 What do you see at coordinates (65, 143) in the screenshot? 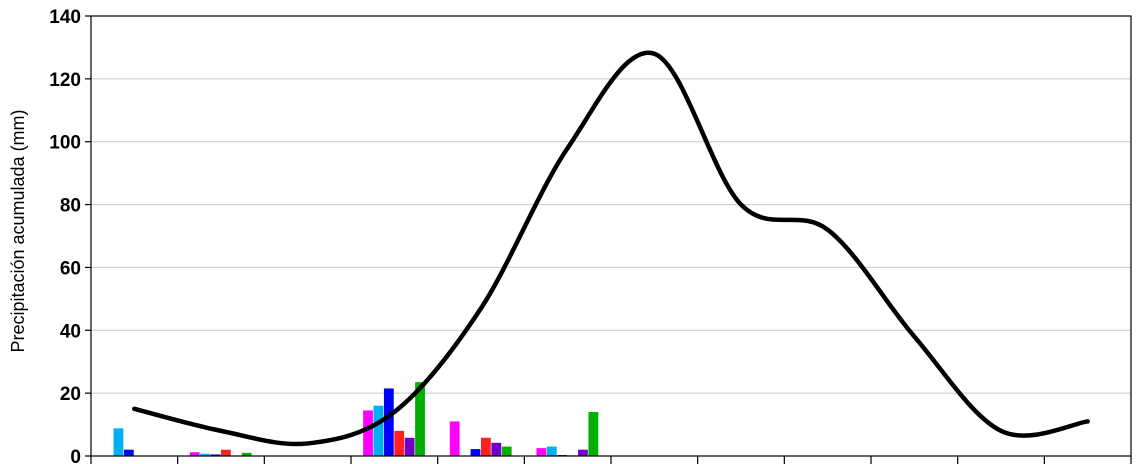
I see `y-tick-label: 100` at bounding box center [65, 143].